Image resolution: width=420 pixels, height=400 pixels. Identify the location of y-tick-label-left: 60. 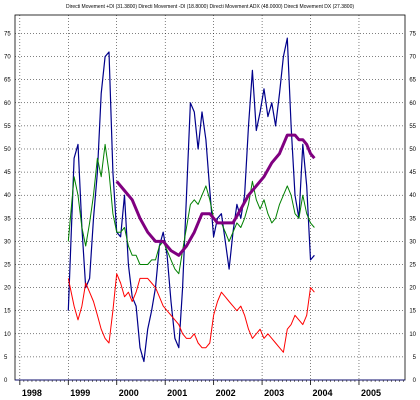
(7, 104).